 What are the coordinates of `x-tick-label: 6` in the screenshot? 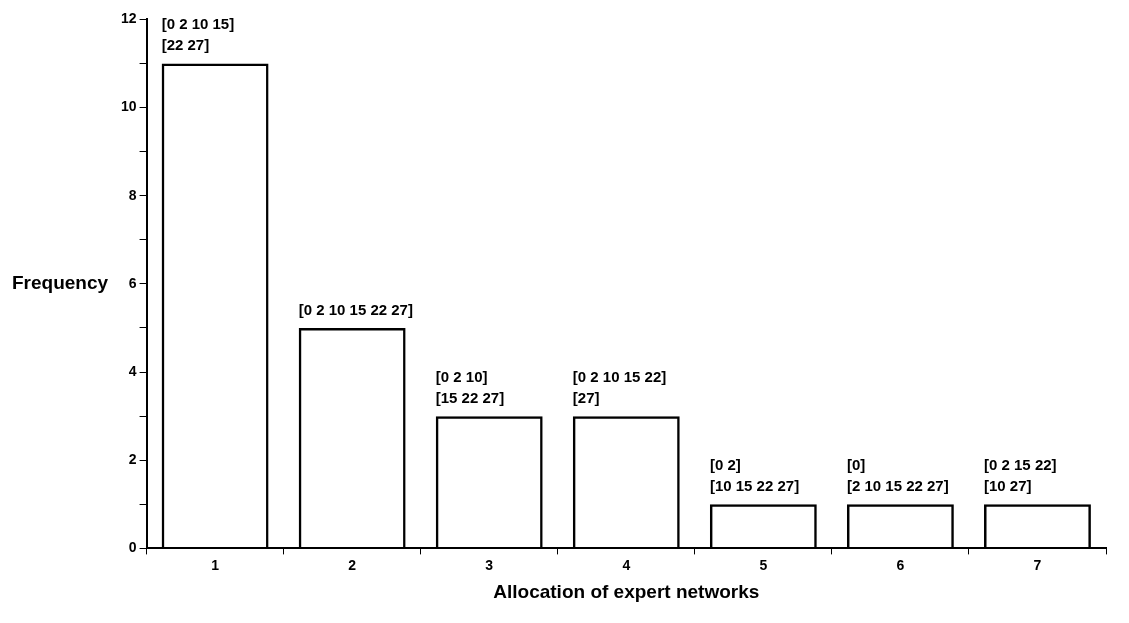 It's located at (900, 564).